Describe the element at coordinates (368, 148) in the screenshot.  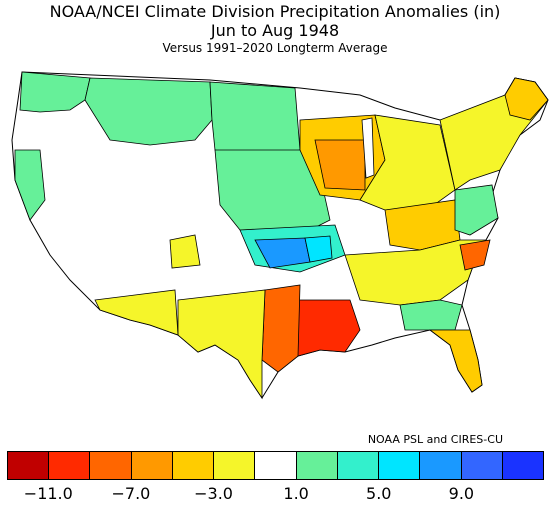
I see `lake-michigan` at that location.